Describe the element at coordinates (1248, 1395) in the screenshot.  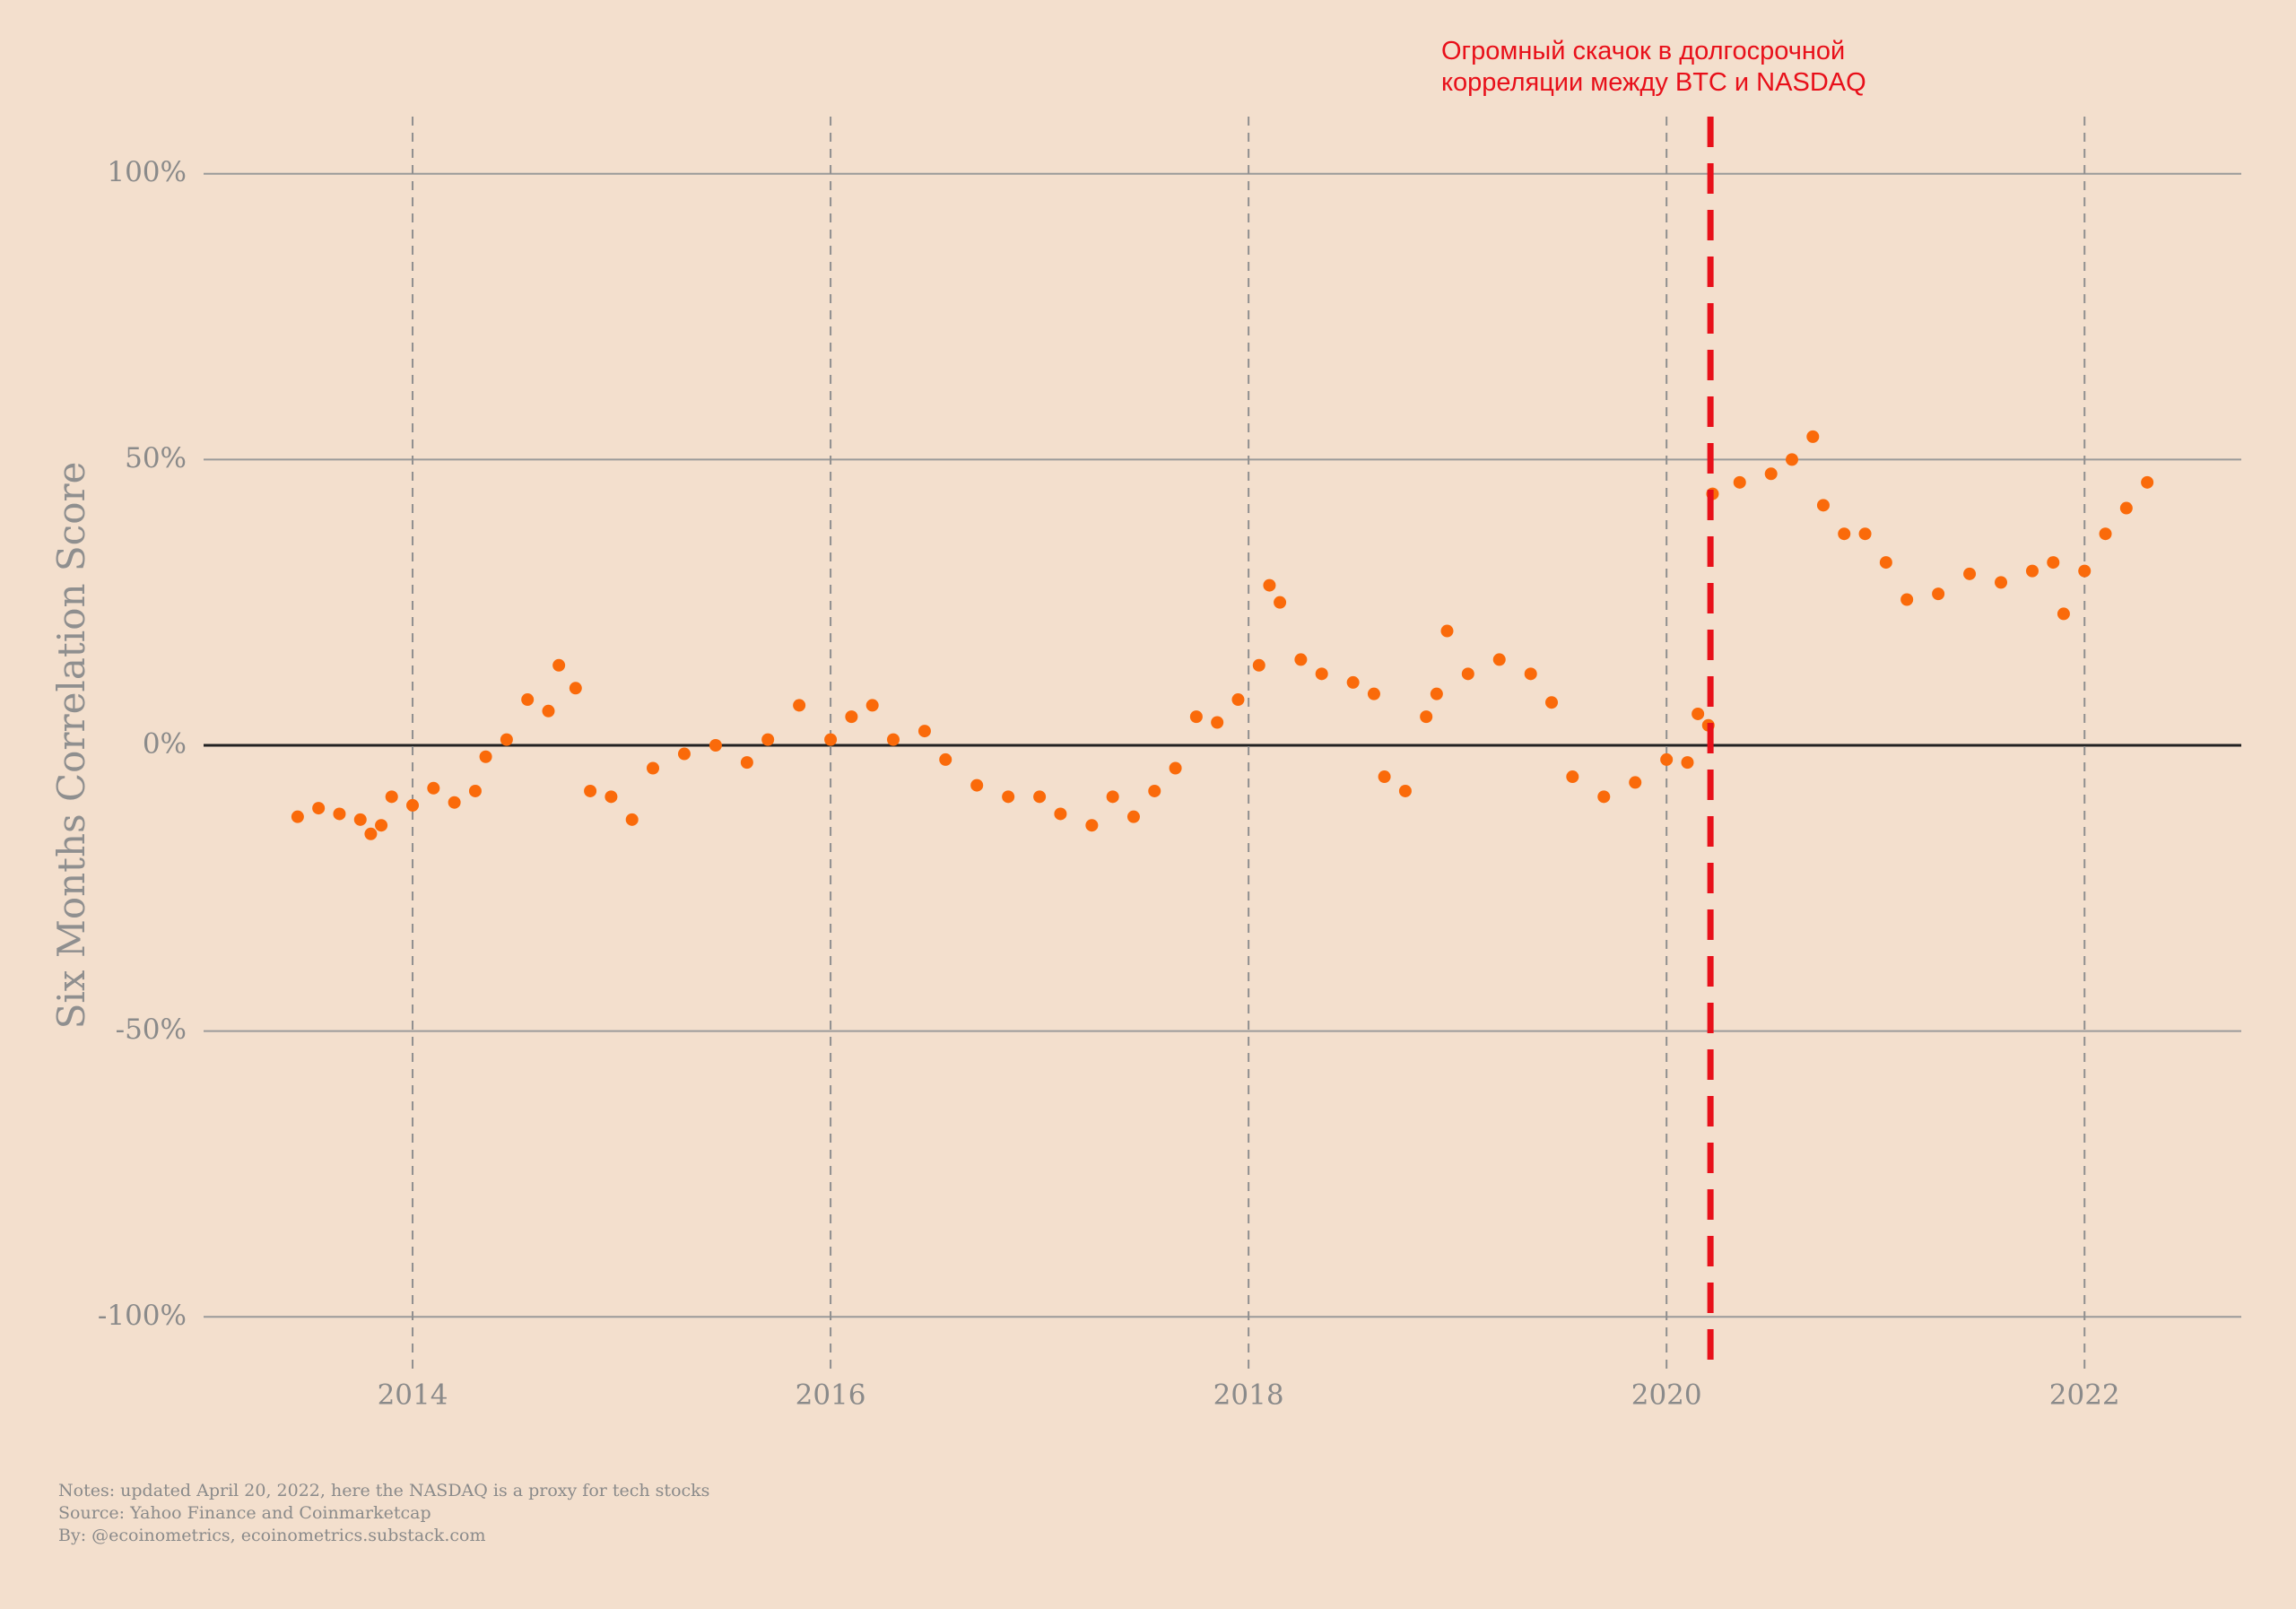
I see `x-tick-label: 2018` at that location.